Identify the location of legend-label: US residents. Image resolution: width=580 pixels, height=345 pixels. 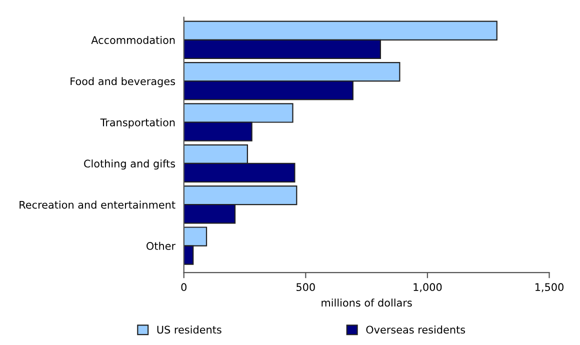
(189, 330).